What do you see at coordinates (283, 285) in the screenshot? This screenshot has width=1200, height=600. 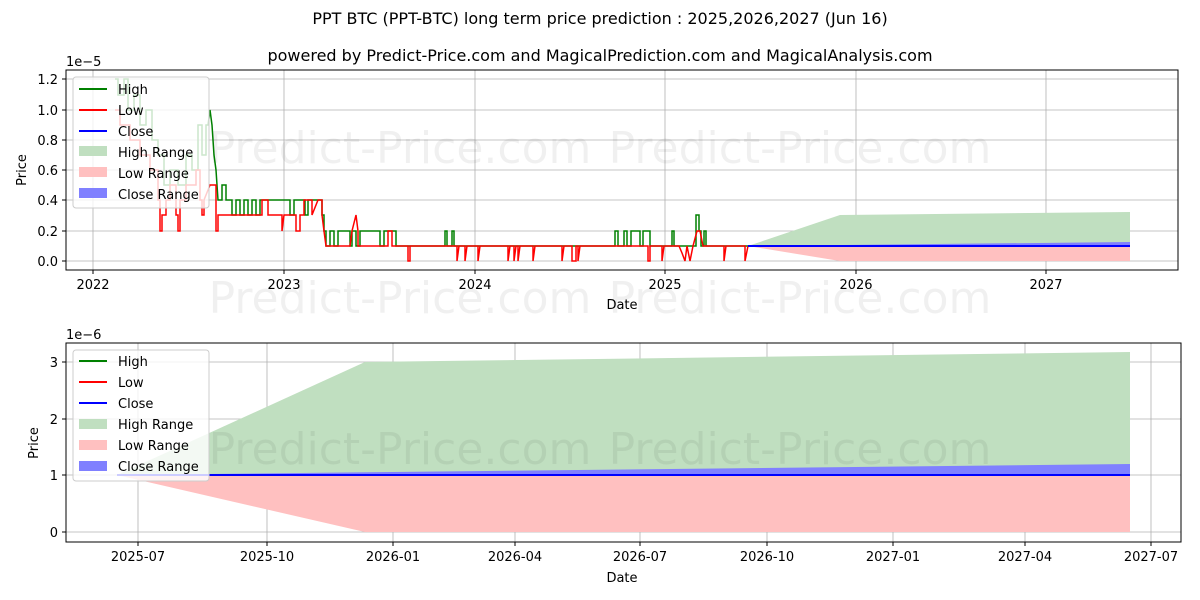 I see `x-tick-label: 2023` at bounding box center [283, 285].